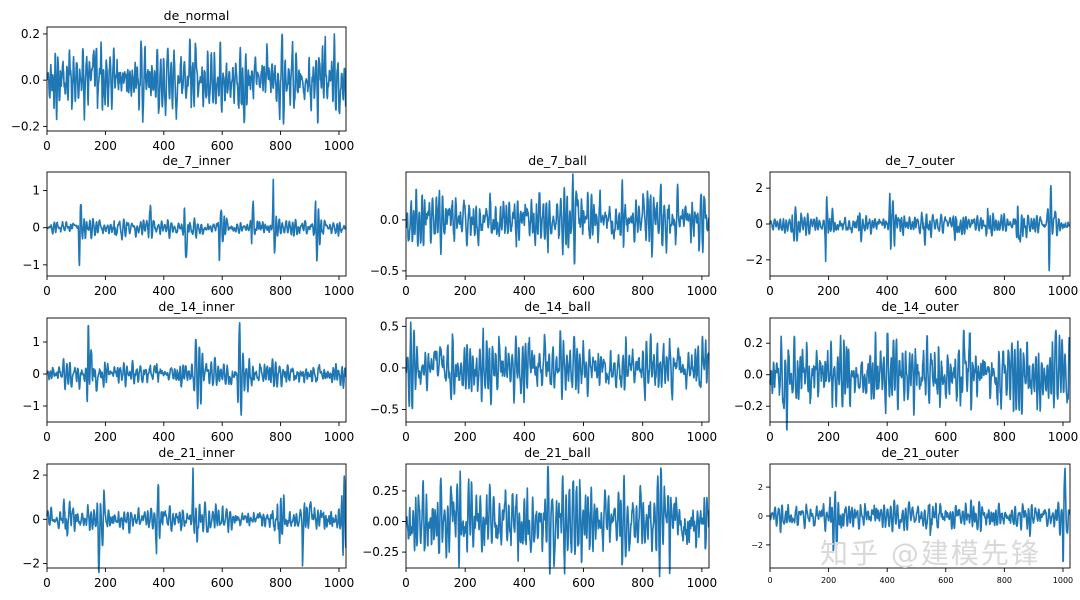 The height and width of the screenshot is (600, 1080). I want to click on subplot-de_14_ball: de_14_ball 0 200 400 600 800 1000 −0.5 0.0 0.5, so click(543, 371).